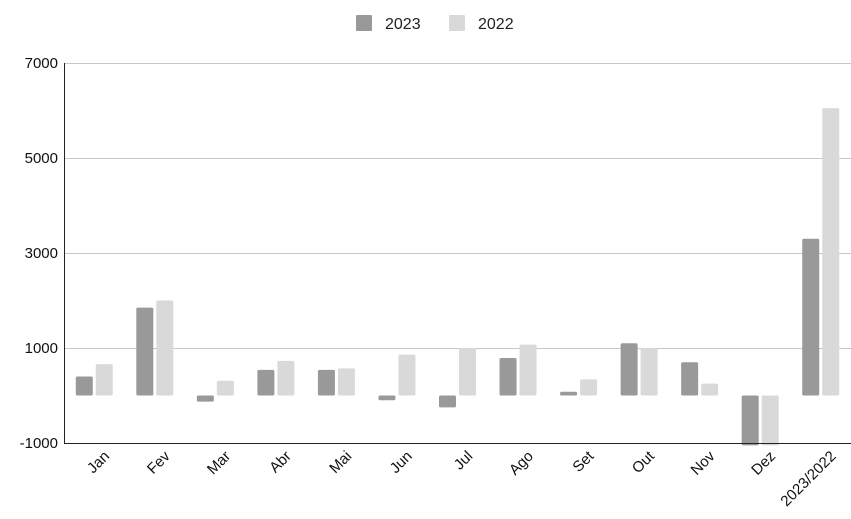 The height and width of the screenshot is (519, 851). Describe the element at coordinates (407, 375) in the screenshot. I see `bar-2022-Jun` at that location.